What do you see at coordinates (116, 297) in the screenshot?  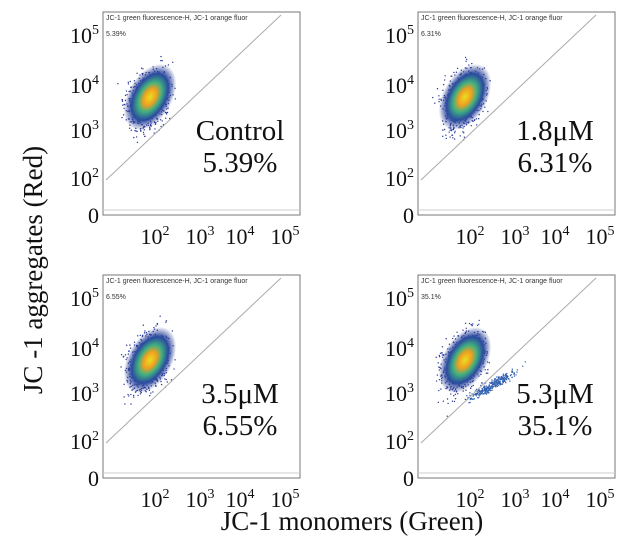 I see `gate-percent: 6.55%` at bounding box center [116, 297].